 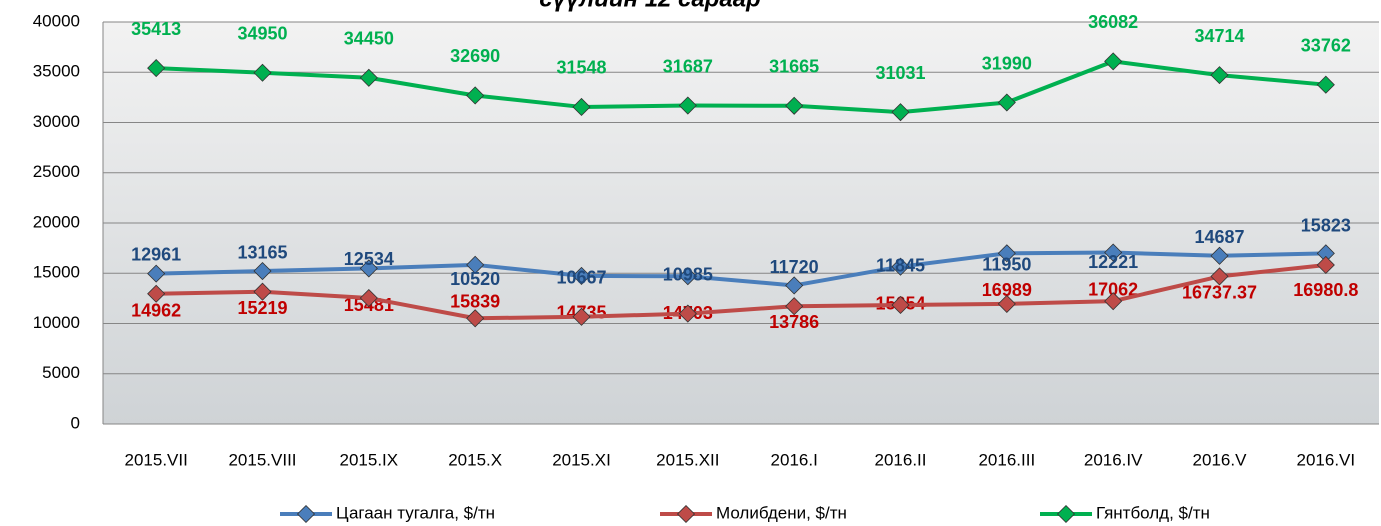 What do you see at coordinates (1220, 459) in the screenshot?
I see `x-tick-label: 2016.V` at bounding box center [1220, 459].